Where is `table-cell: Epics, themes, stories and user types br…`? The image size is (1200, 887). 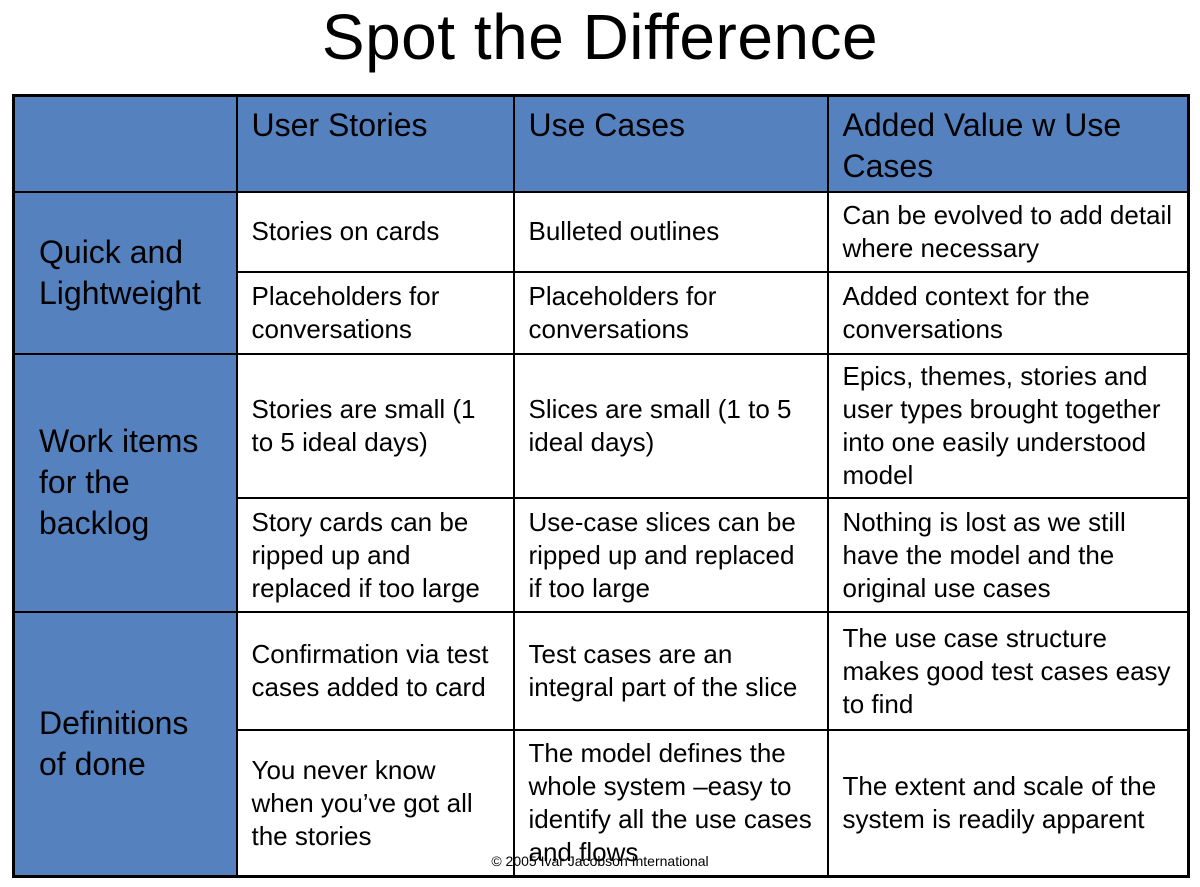 table-cell: Epics, themes, stories and user types br… is located at coordinates (1008, 425).